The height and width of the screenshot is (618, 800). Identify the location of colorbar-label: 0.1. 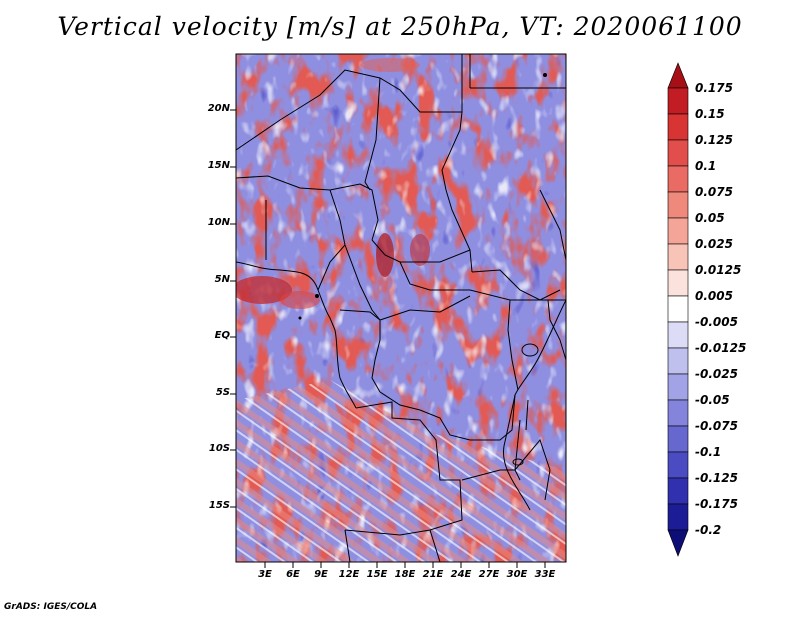
(706, 166).